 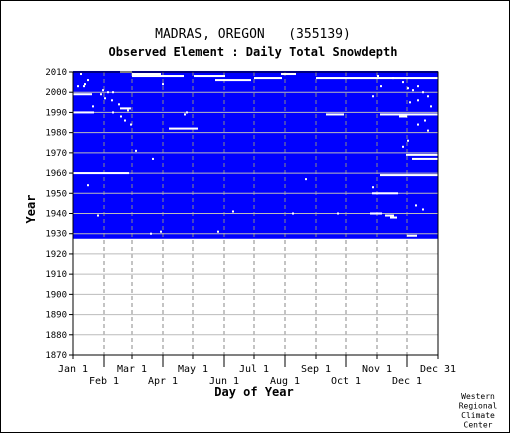 I want to click on y-tick-label: 1910, so click(x=56, y=275).